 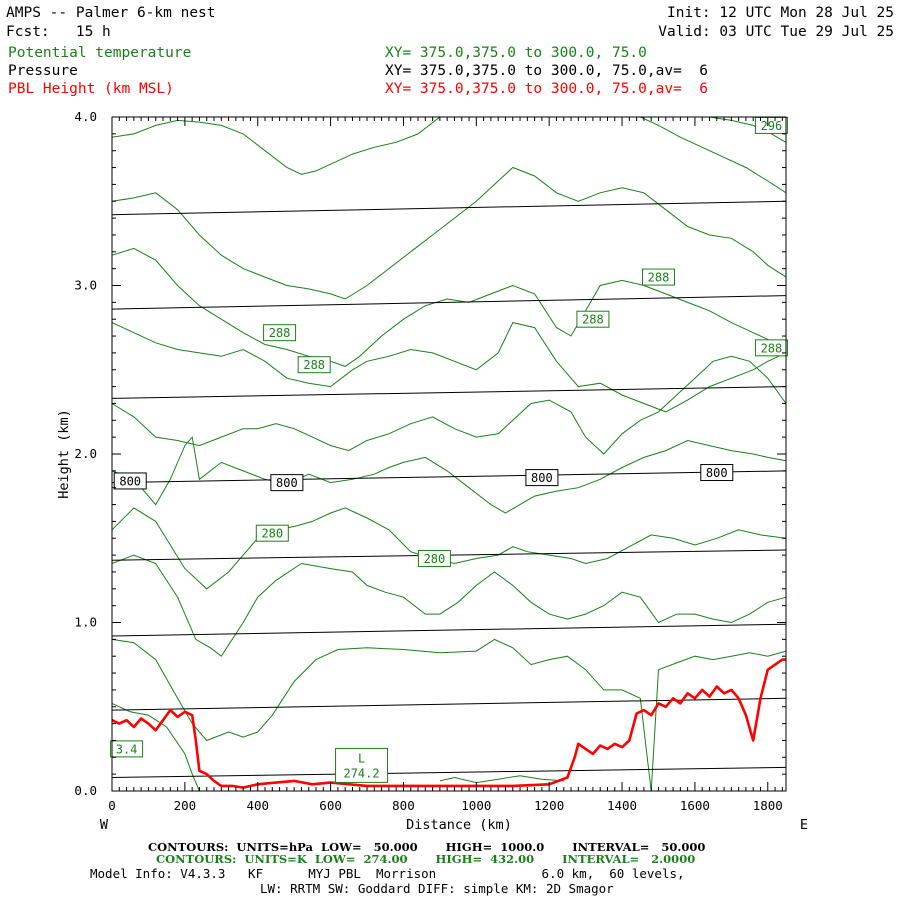 What do you see at coordinates (768, 805) in the screenshot?
I see `x-tick-label: 1800` at bounding box center [768, 805].